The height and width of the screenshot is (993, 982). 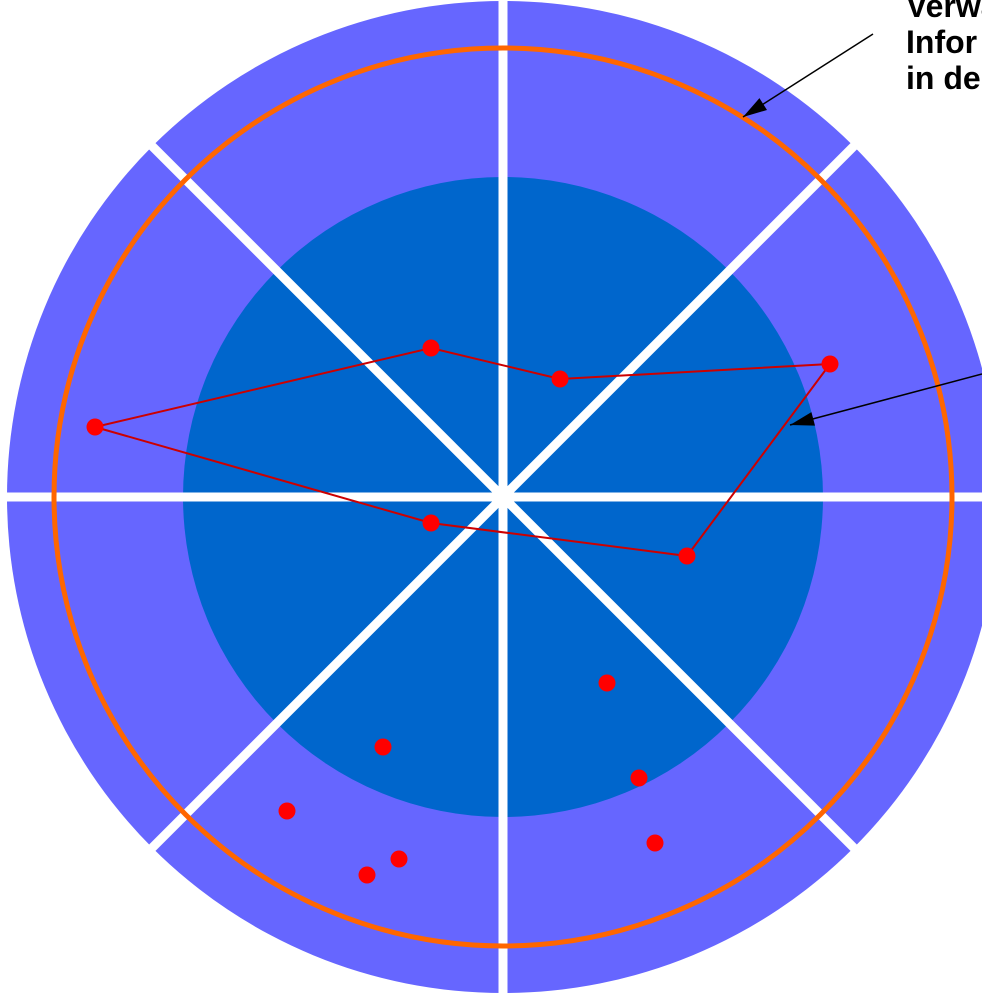 I want to click on arrow-to-ring-head, so click(x=755, y=107).